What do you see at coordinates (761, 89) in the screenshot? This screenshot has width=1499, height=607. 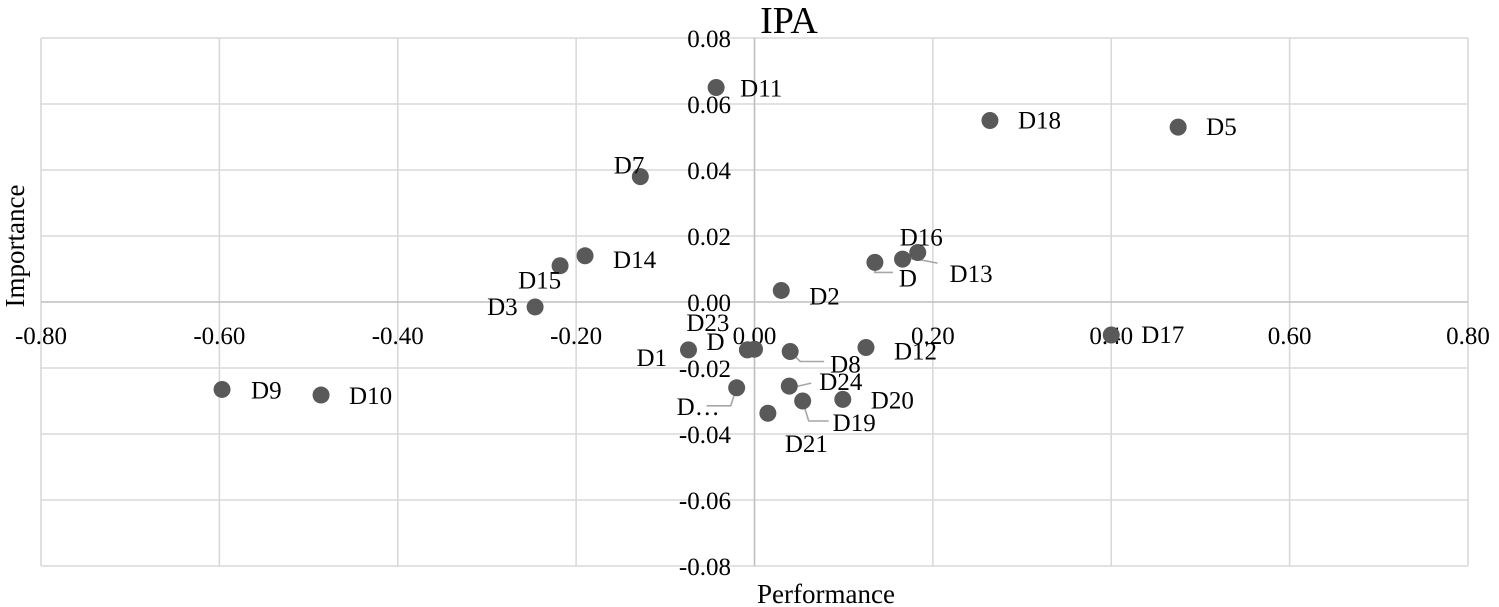 I see `data-label: D11` at bounding box center [761, 89].